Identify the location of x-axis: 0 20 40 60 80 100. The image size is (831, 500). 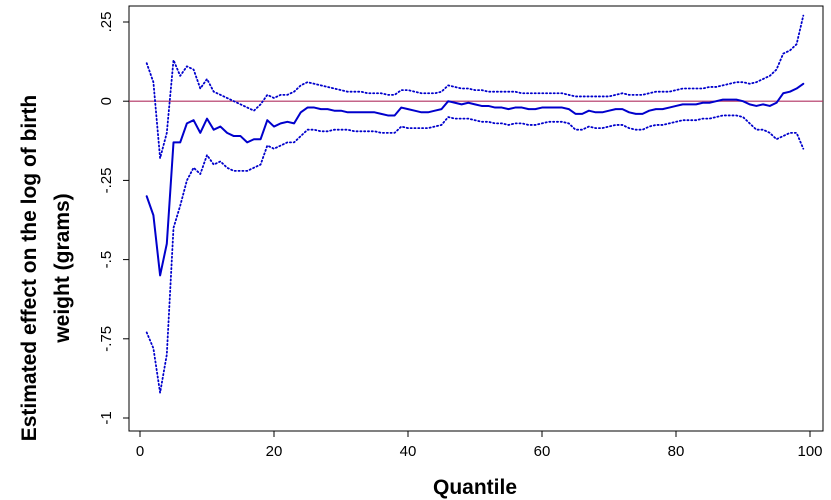
(479, 445).